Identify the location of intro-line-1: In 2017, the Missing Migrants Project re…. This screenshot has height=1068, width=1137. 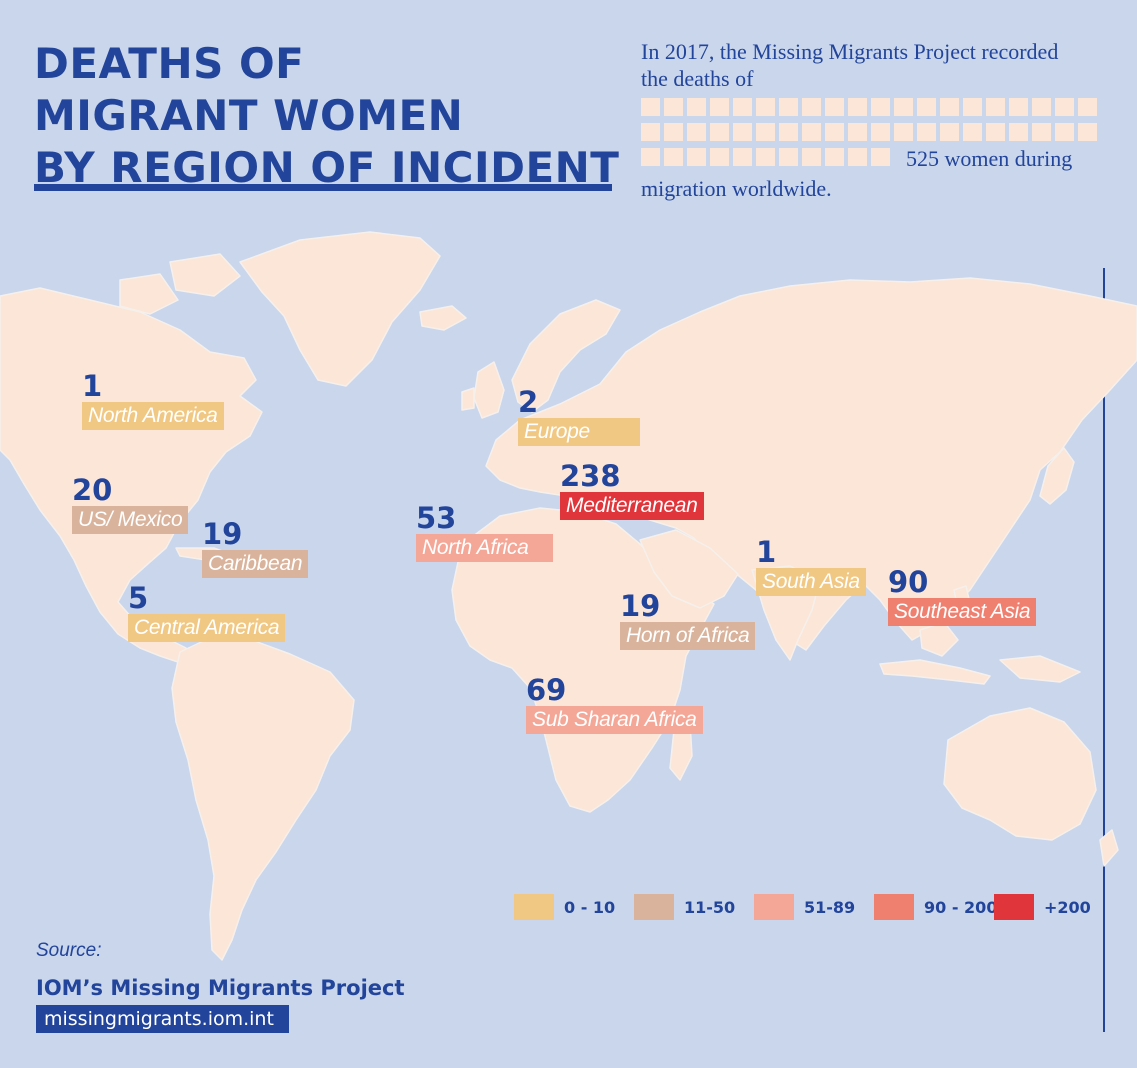
(850, 51).